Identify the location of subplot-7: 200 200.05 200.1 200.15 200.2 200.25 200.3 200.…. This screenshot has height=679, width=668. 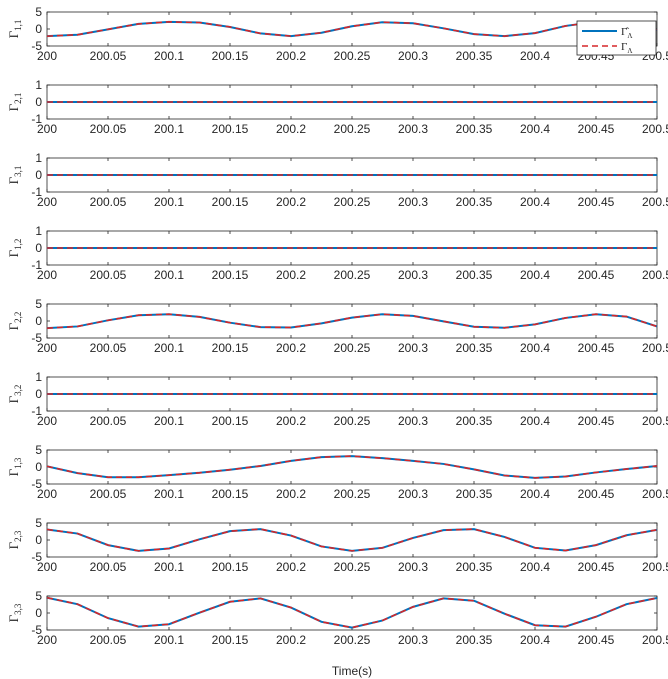
(337, 472).